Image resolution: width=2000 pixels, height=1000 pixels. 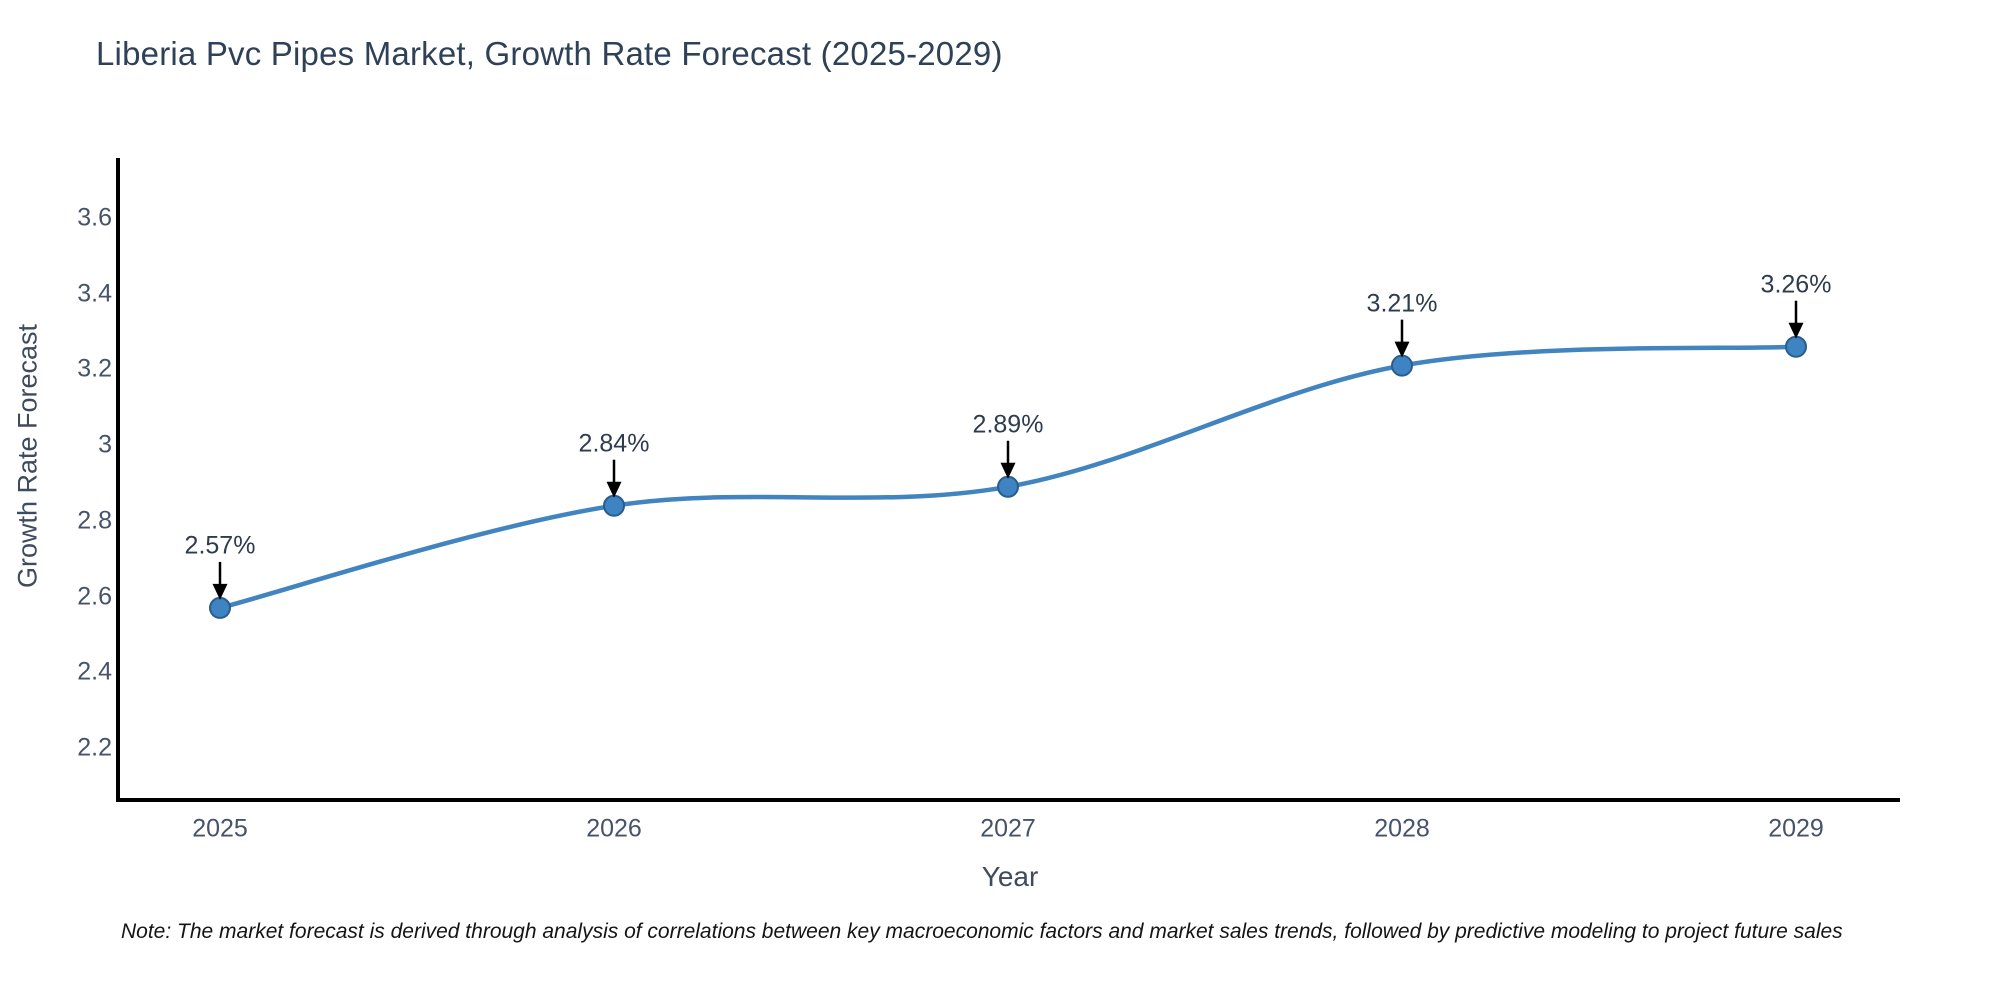 I want to click on x-tick-label: 2028, so click(x=1402, y=828).